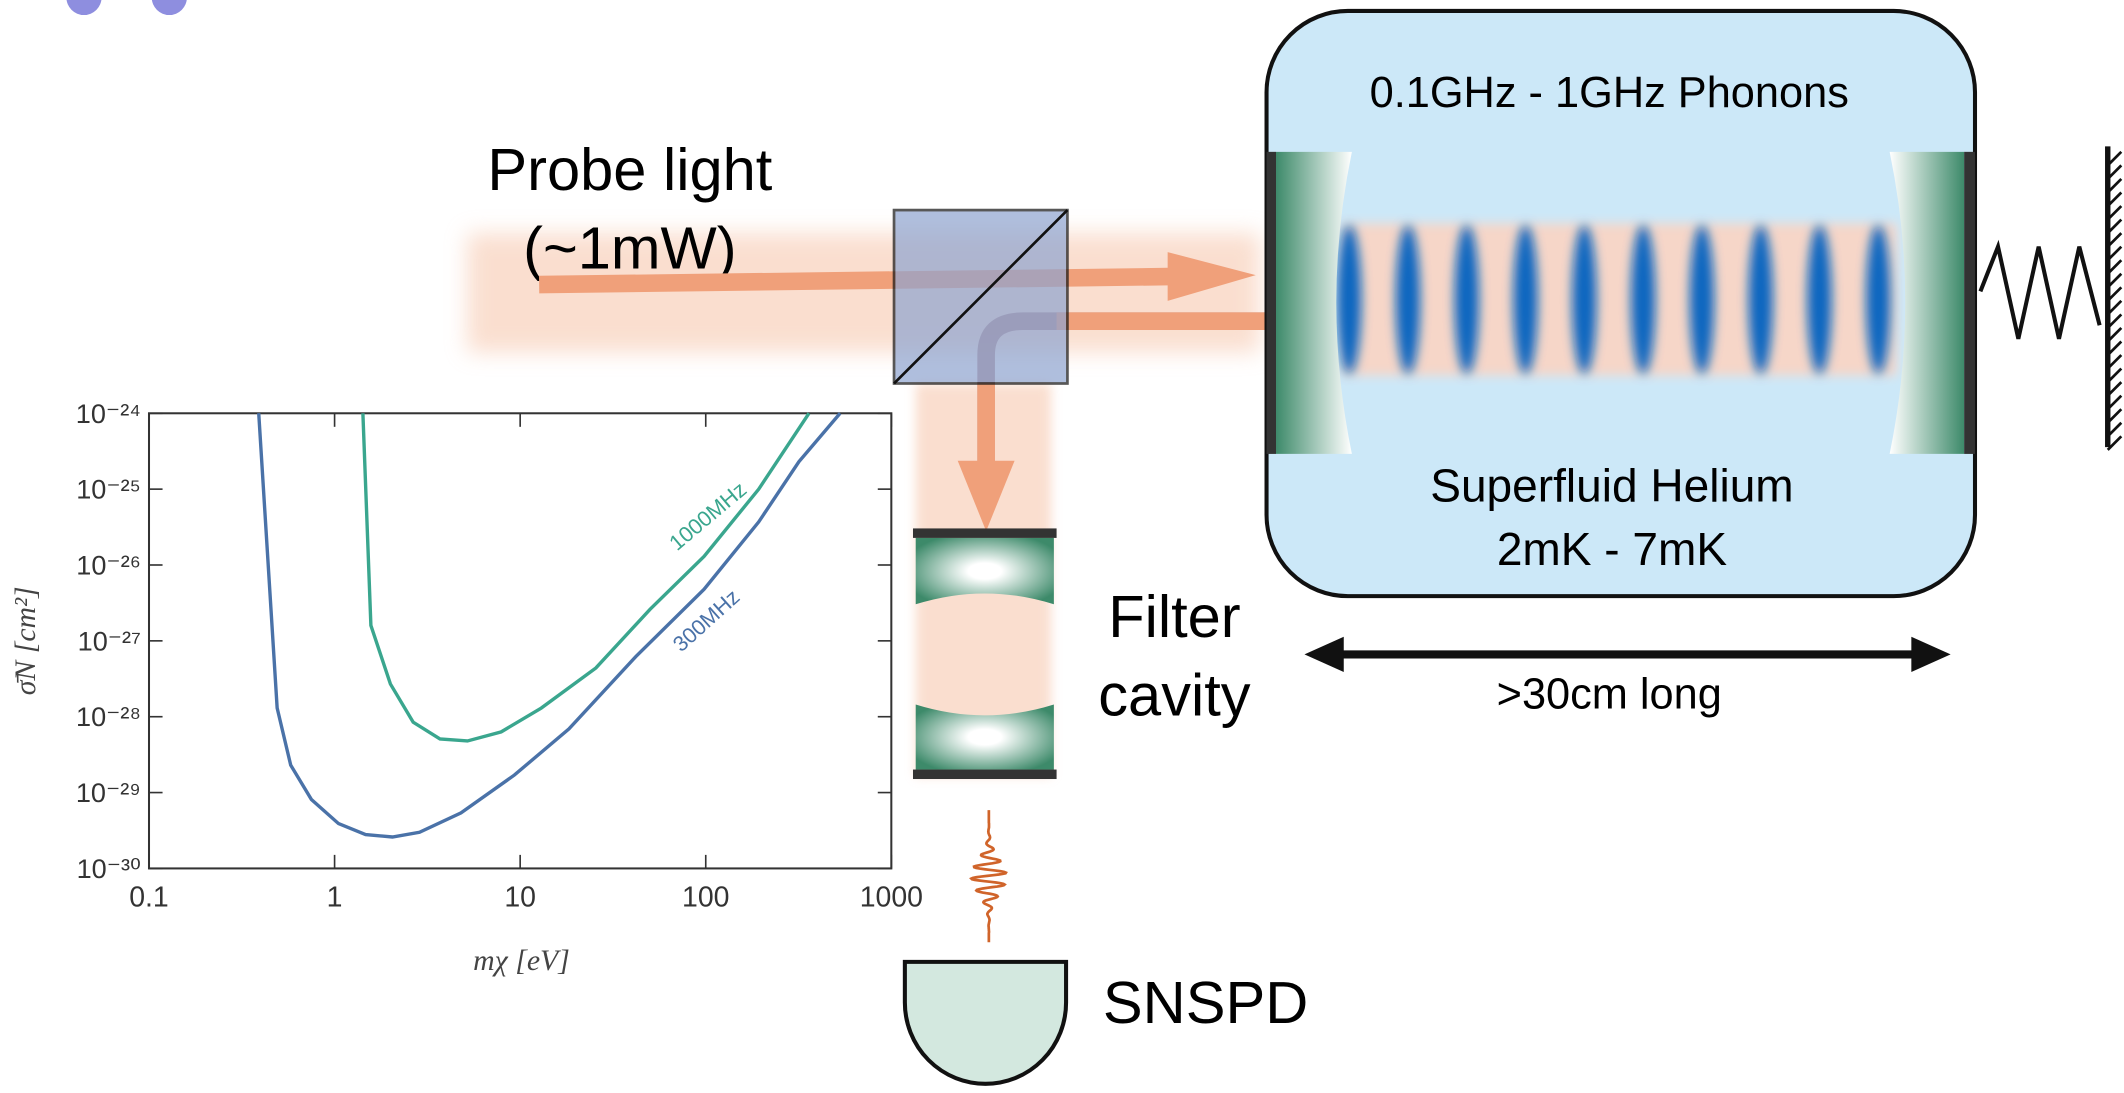 The width and height of the screenshot is (2124, 1093). What do you see at coordinates (108, 564) in the screenshot?
I see `y-tick-label: 10⁻²⁶` at bounding box center [108, 564].